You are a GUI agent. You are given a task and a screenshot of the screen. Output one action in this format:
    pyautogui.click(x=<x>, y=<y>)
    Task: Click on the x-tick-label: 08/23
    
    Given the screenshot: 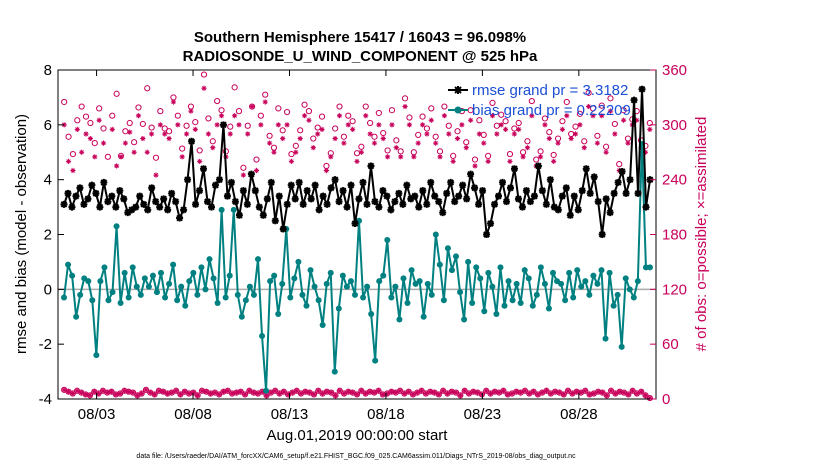 What is the action you would take?
    pyautogui.click(x=483, y=414)
    